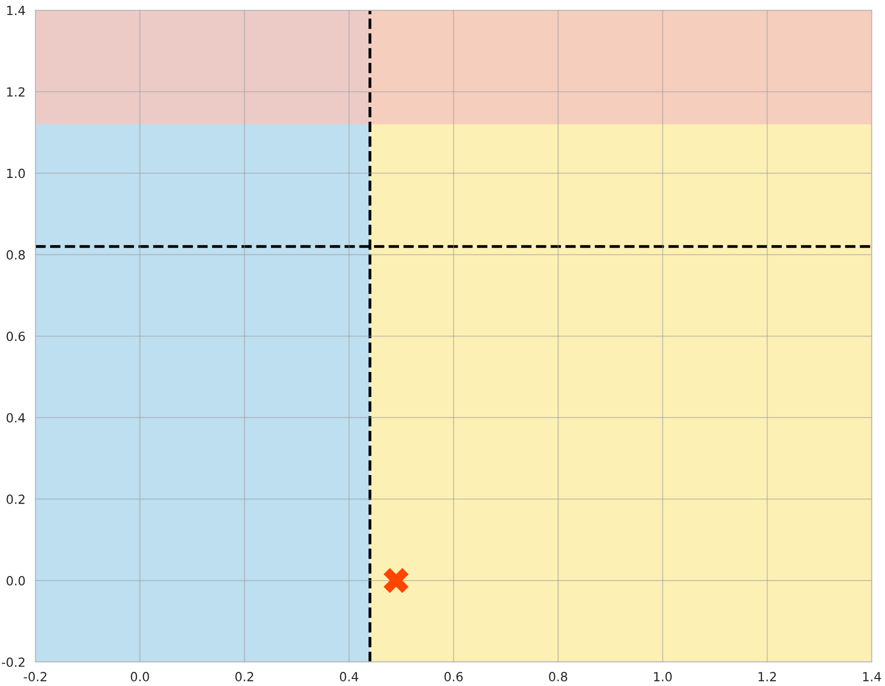 The width and height of the screenshot is (885, 686). I want to click on y-tick-label: 0.6, so click(15, 337).